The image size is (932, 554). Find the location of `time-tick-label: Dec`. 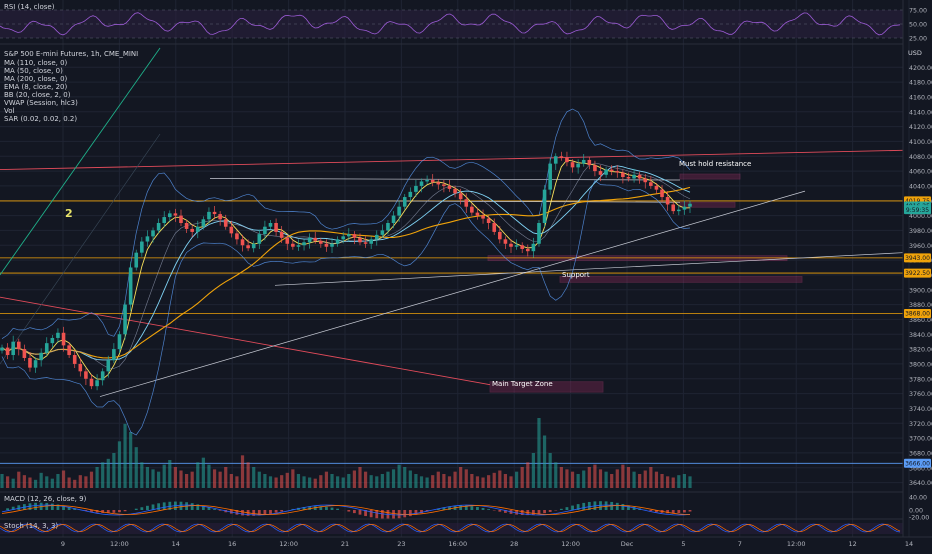

time-tick-label: Dec is located at coordinates (627, 544).